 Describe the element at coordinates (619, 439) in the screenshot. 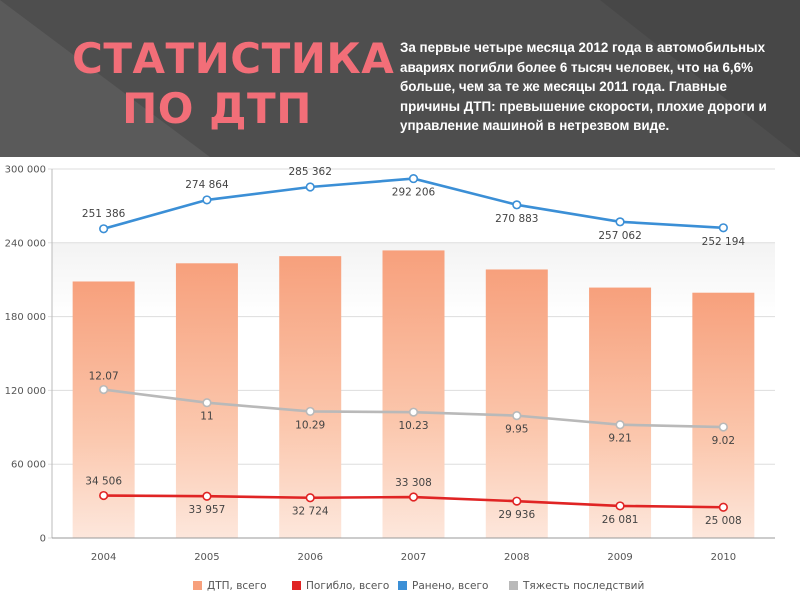

I see `data-label-severity: 9.21` at that location.